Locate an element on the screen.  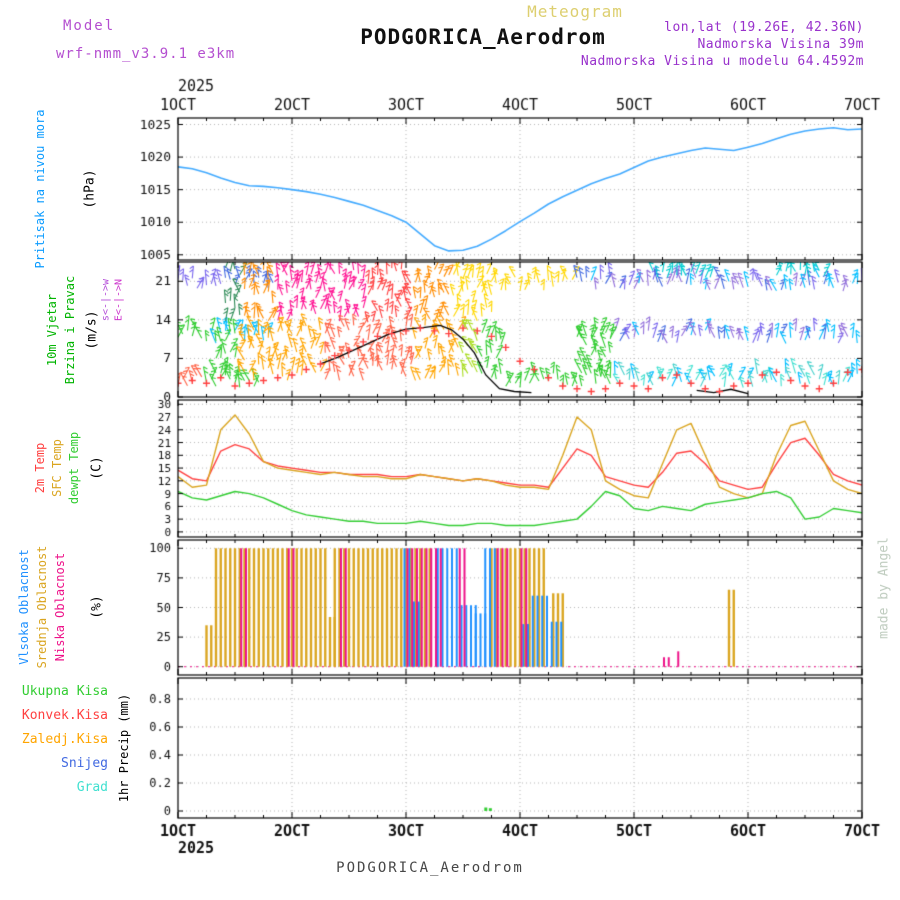
precip-total-label: Ukupna Kisa is located at coordinates (64, 691).